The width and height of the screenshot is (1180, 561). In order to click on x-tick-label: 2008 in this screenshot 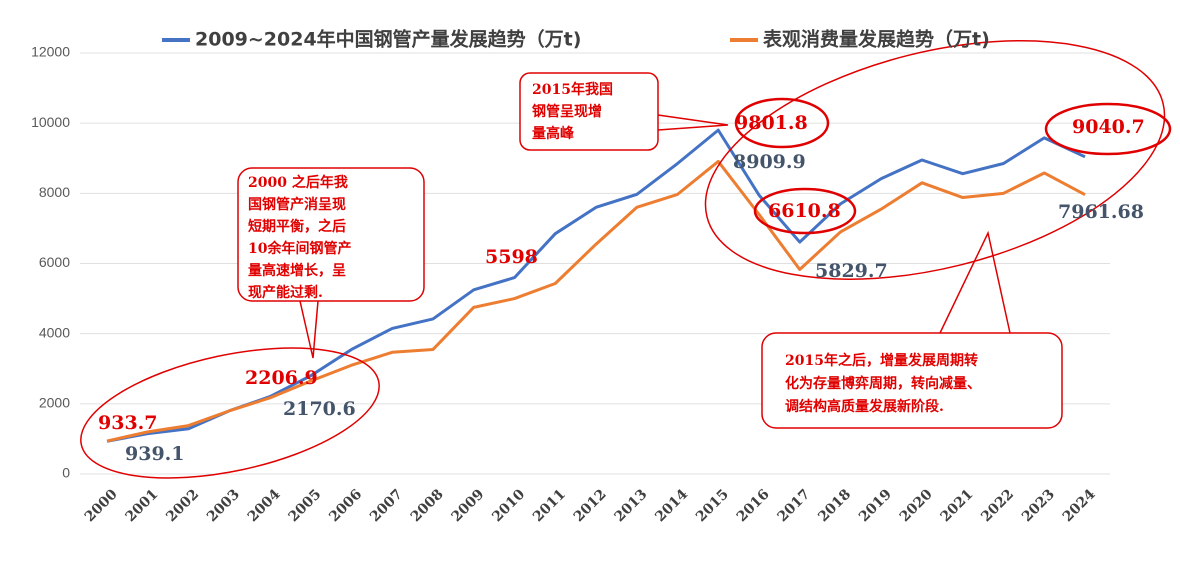, I will do `click(427, 505)`.